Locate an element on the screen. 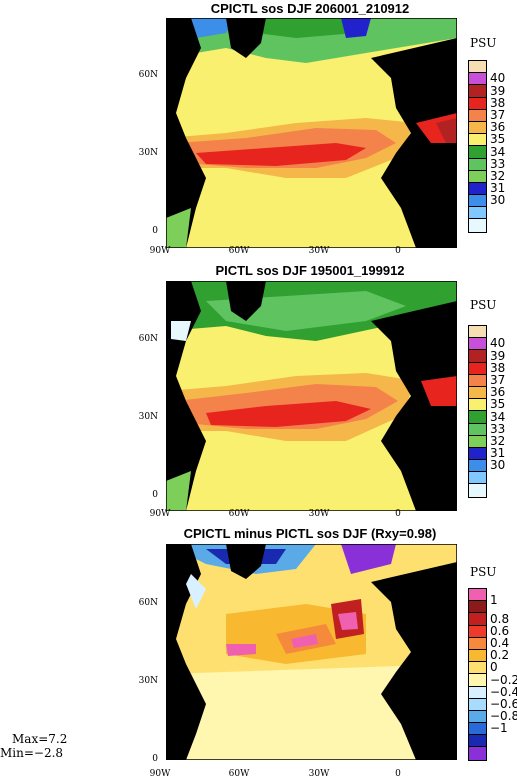 This screenshot has height=782, width=517. max-value: Max=7.2 is located at coordinates (40, 739).